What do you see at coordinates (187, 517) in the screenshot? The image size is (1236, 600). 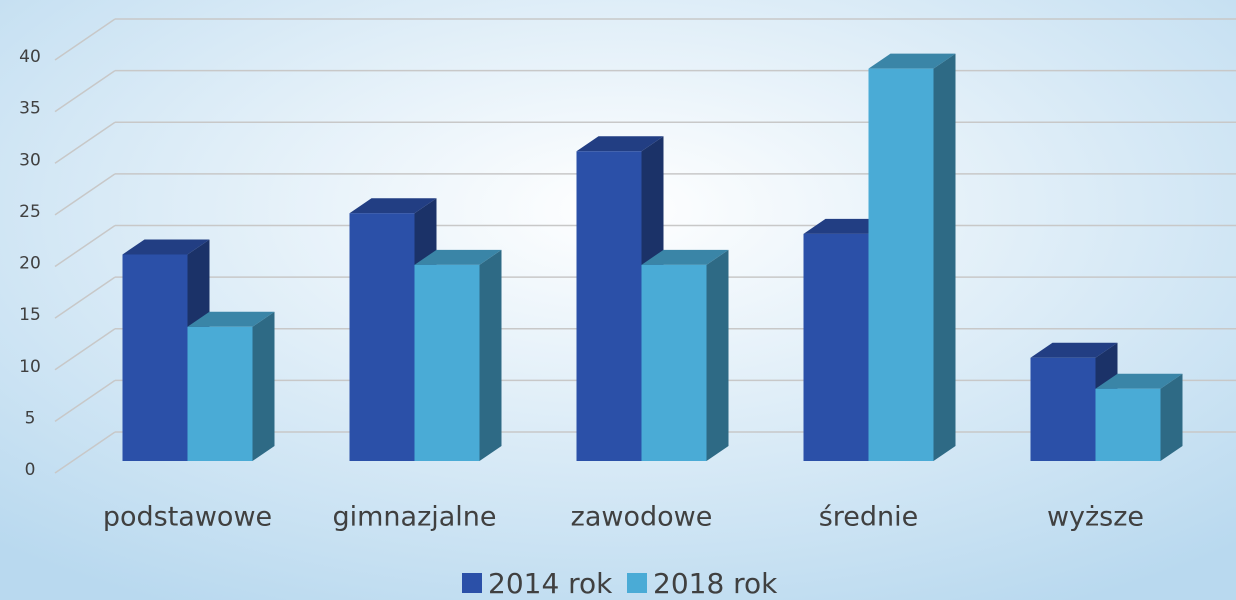 I see `x-tick-label: podstawowe` at bounding box center [187, 517].